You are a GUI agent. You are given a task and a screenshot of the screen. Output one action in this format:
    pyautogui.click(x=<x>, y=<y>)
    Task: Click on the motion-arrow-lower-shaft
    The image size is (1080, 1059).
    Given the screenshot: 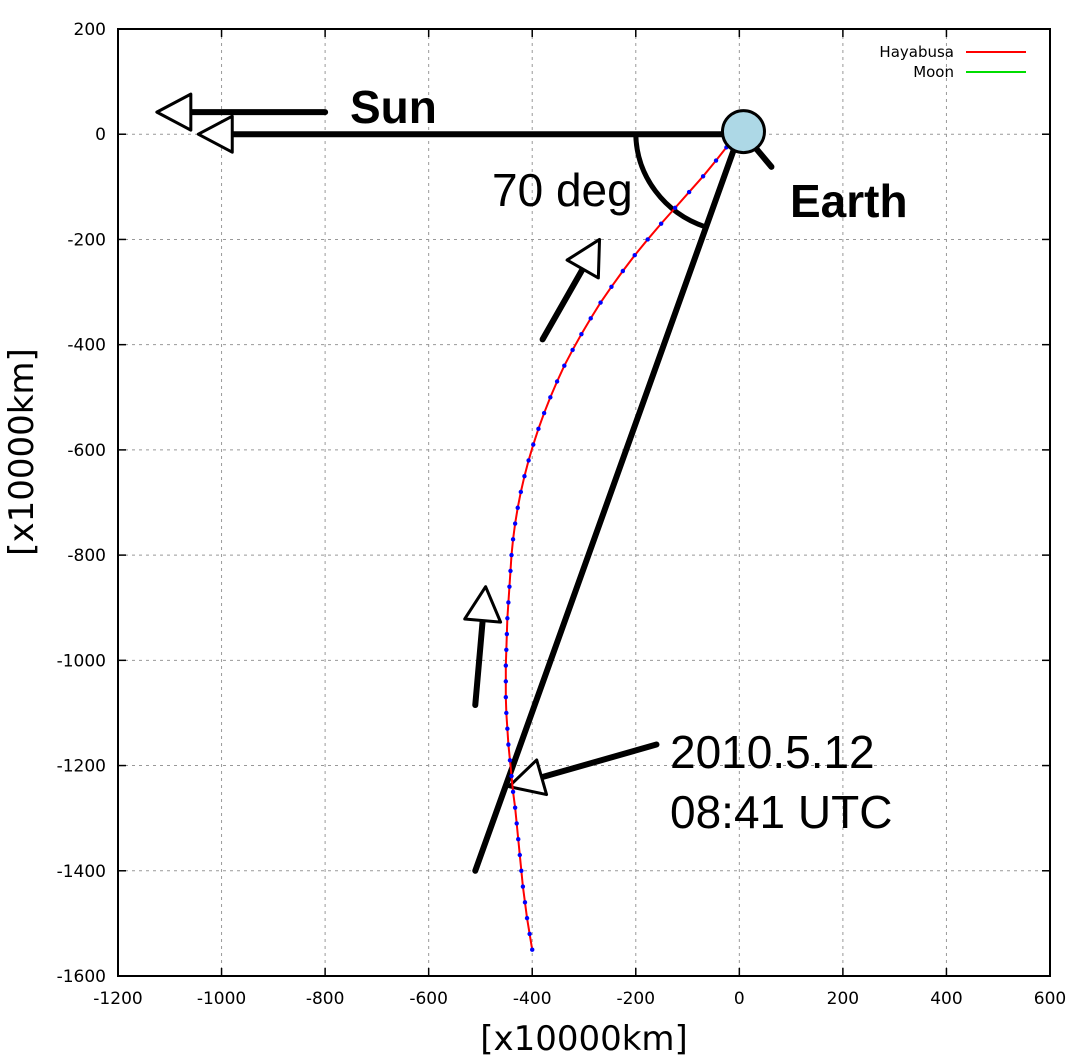 What is the action you would take?
    pyautogui.click(x=479, y=663)
    